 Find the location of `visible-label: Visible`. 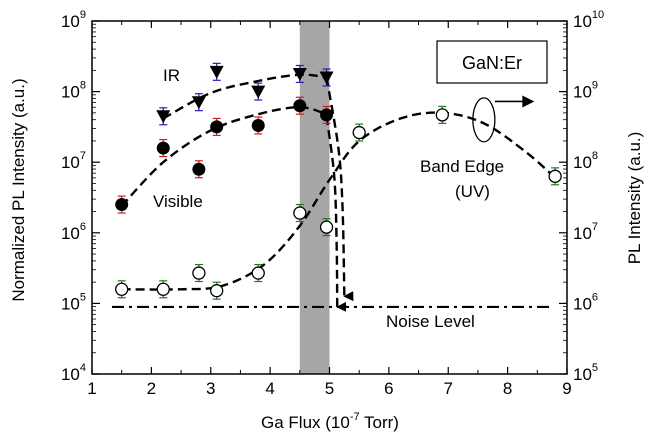

visible-label: Visible is located at coordinates (178, 201).